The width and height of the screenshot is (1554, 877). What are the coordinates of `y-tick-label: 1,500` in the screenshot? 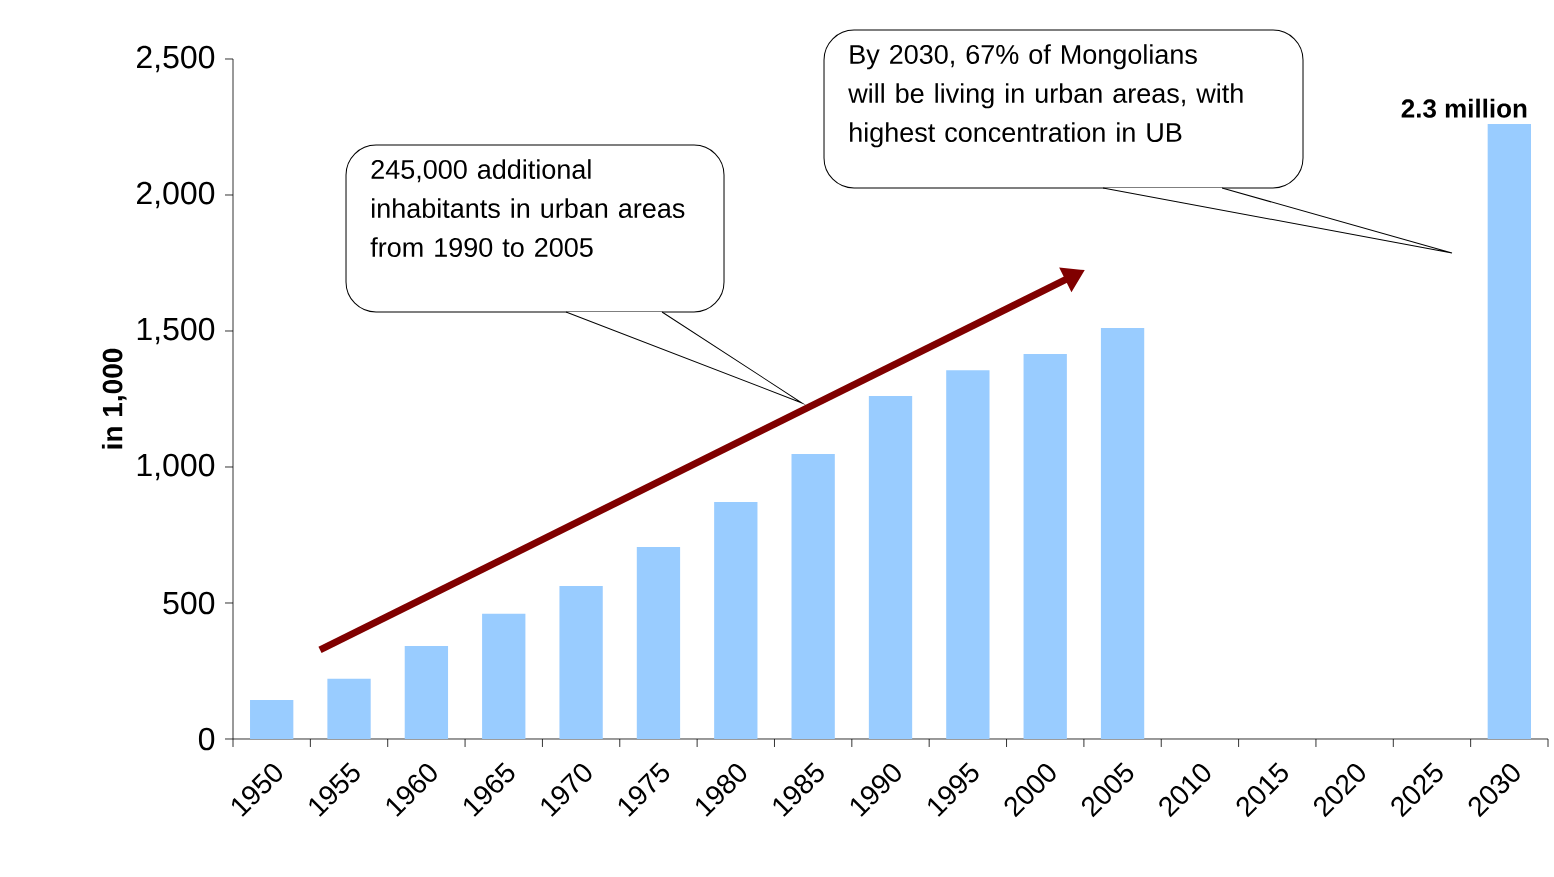 It's located at (176, 331).